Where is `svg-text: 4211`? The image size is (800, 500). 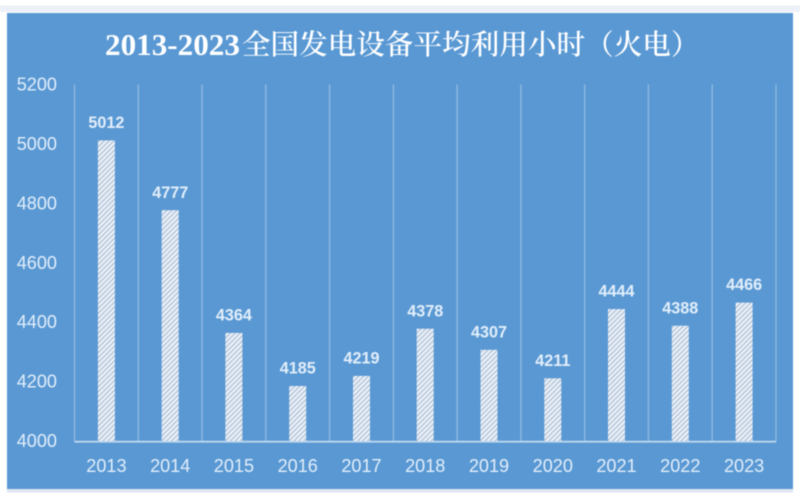 svg-text: 4211 is located at coordinates (552, 361).